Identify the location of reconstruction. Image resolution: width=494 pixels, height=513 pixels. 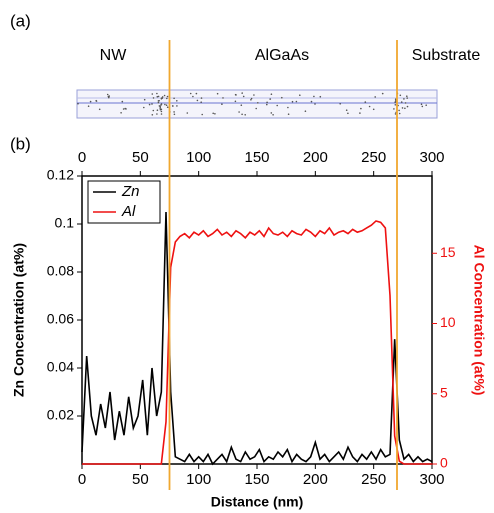
(257, 104).